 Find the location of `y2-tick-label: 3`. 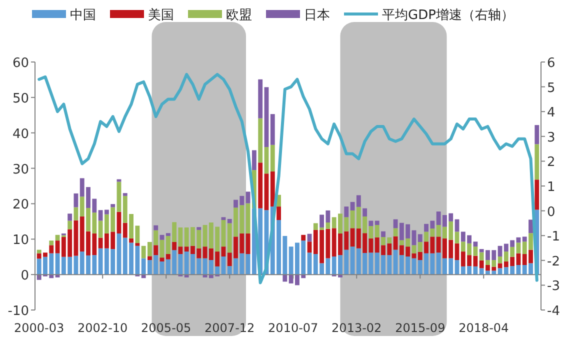

y2-tick-label: 3 is located at coordinates (551, 138).